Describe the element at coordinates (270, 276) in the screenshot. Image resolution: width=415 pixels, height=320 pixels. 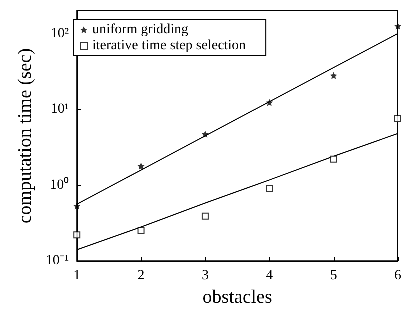
I see `x-tick-label: 4` at that location.